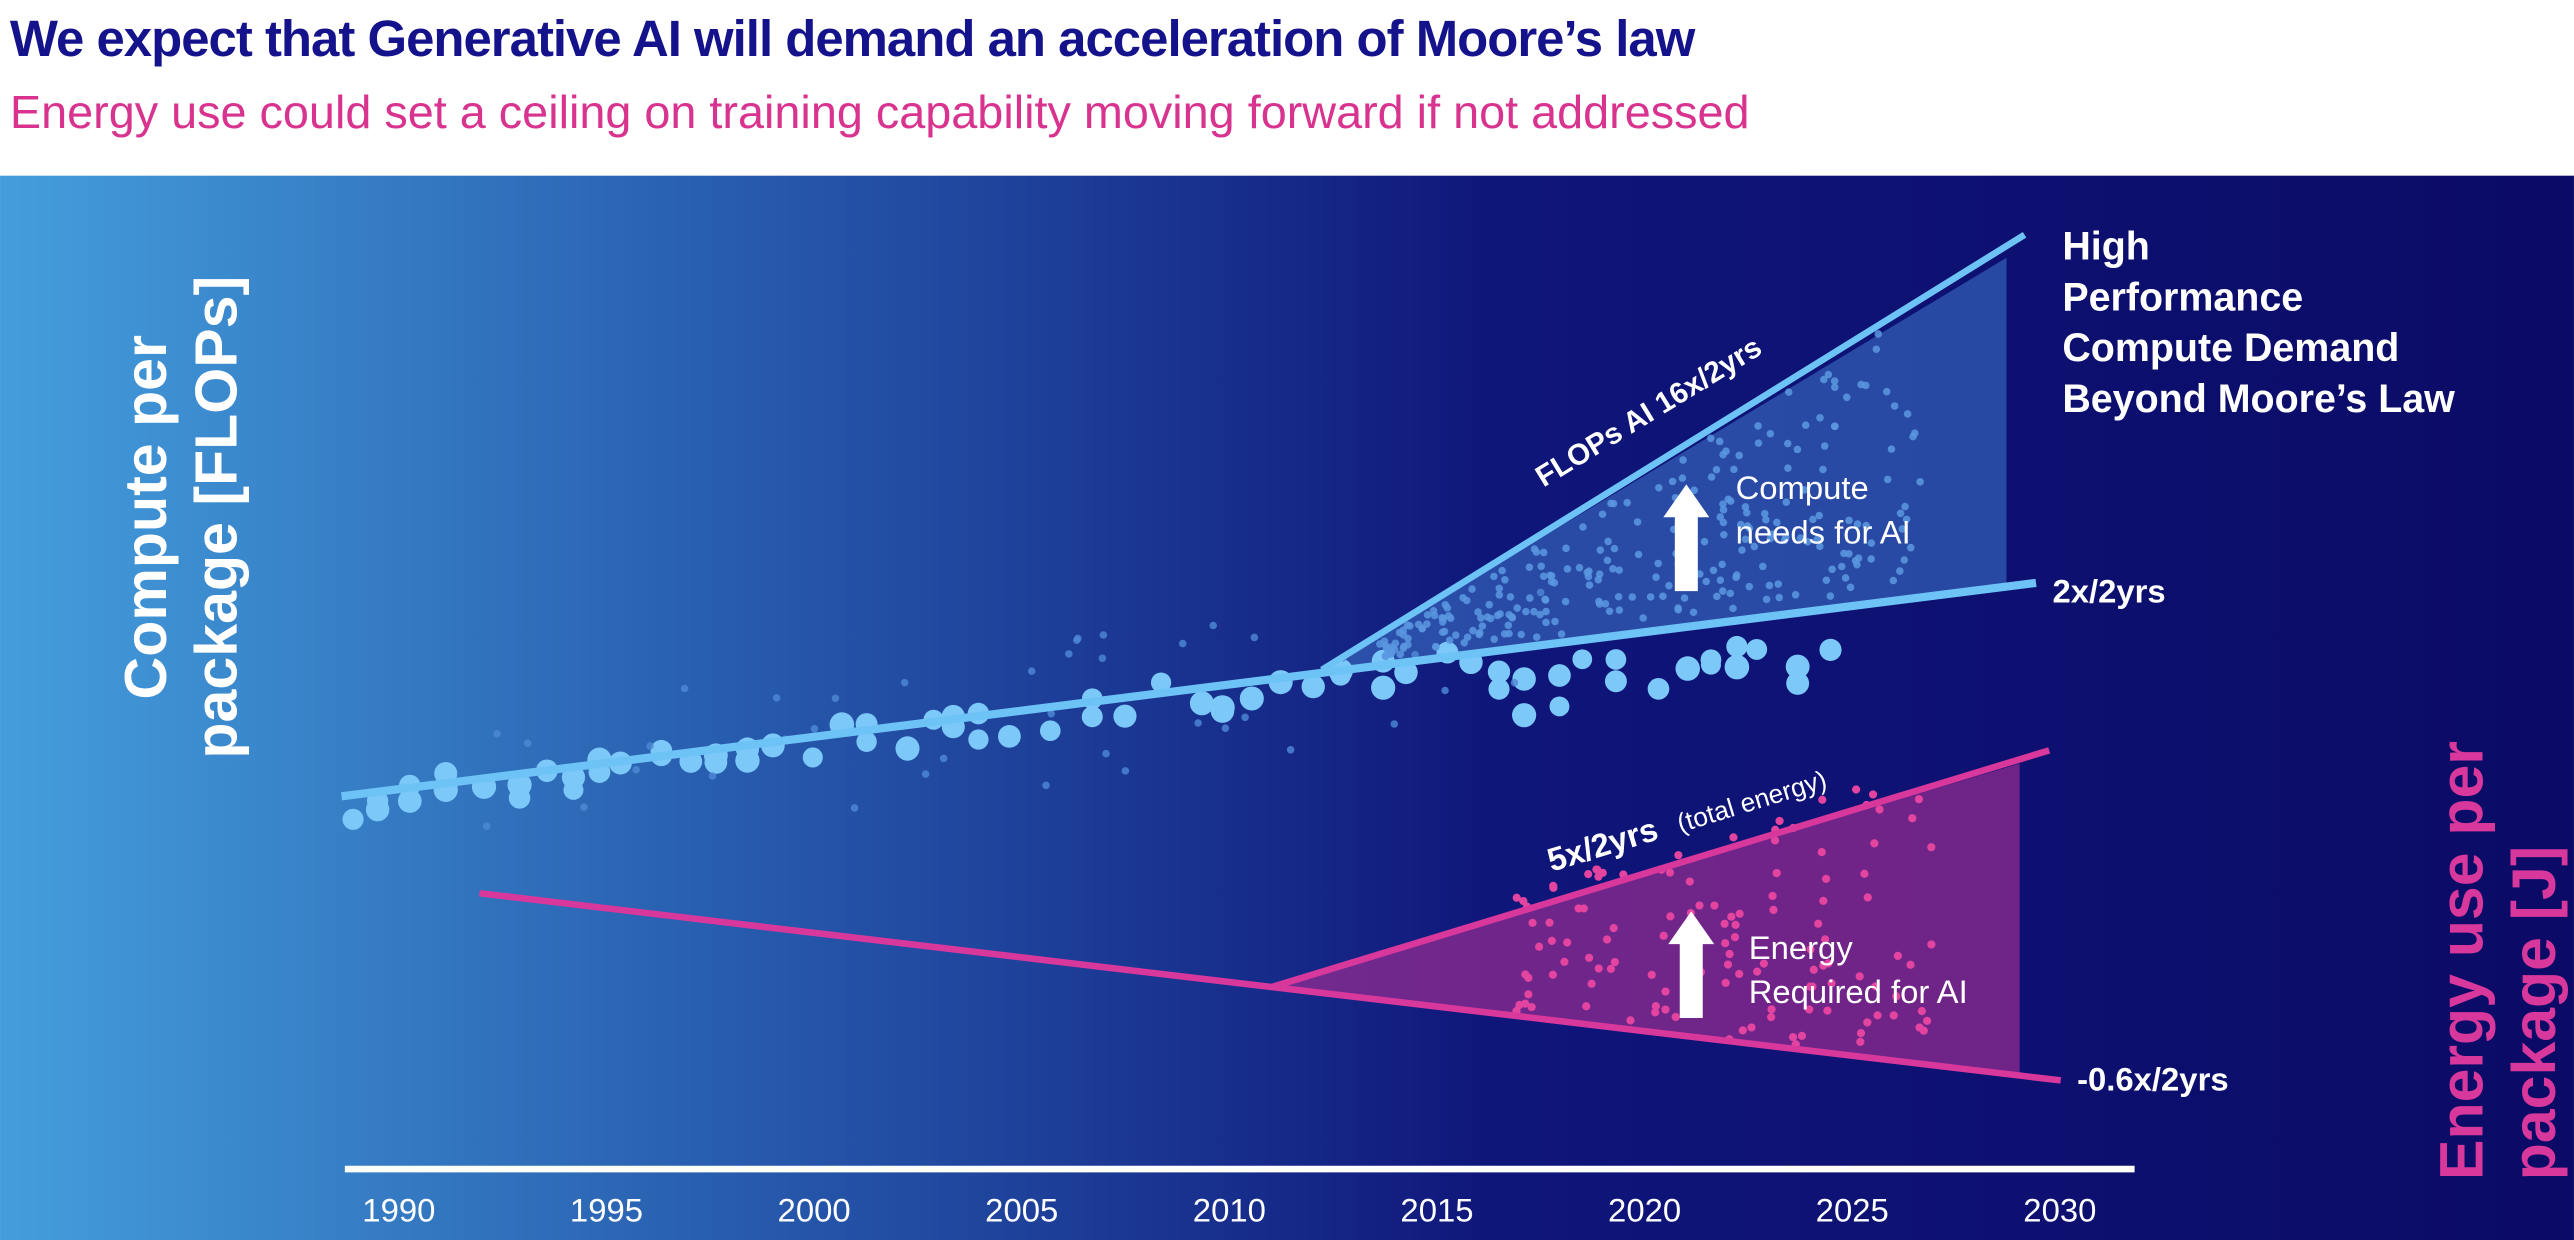  Describe the element at coordinates (1823, 531) in the screenshot. I see `annotation: needs for AI` at that location.